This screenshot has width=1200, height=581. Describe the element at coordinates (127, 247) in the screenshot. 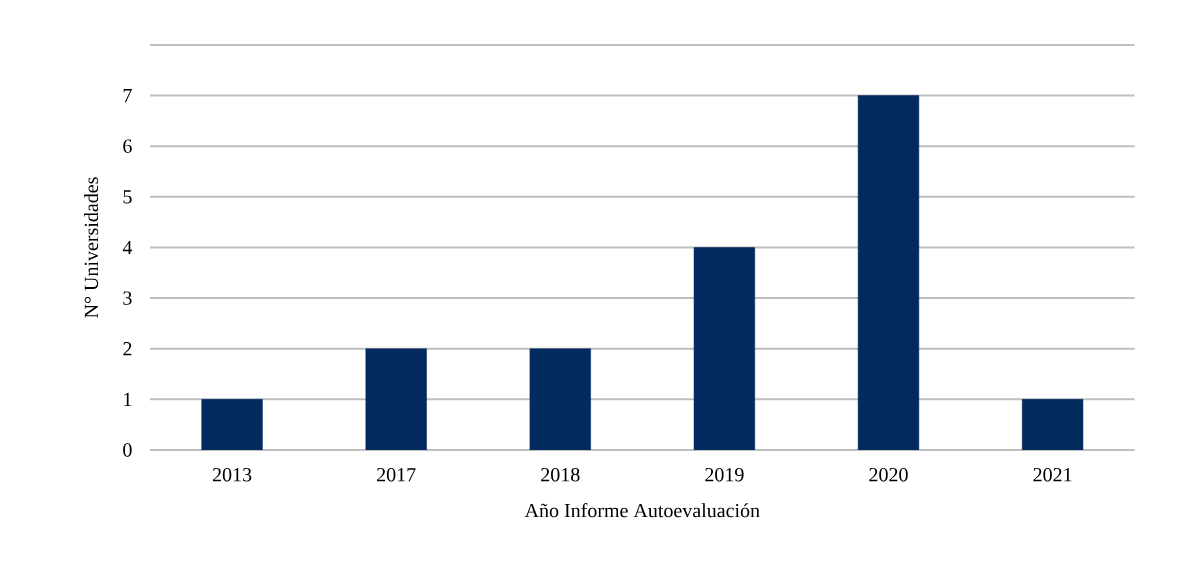

I see `y-tick-label: 4` at that location.